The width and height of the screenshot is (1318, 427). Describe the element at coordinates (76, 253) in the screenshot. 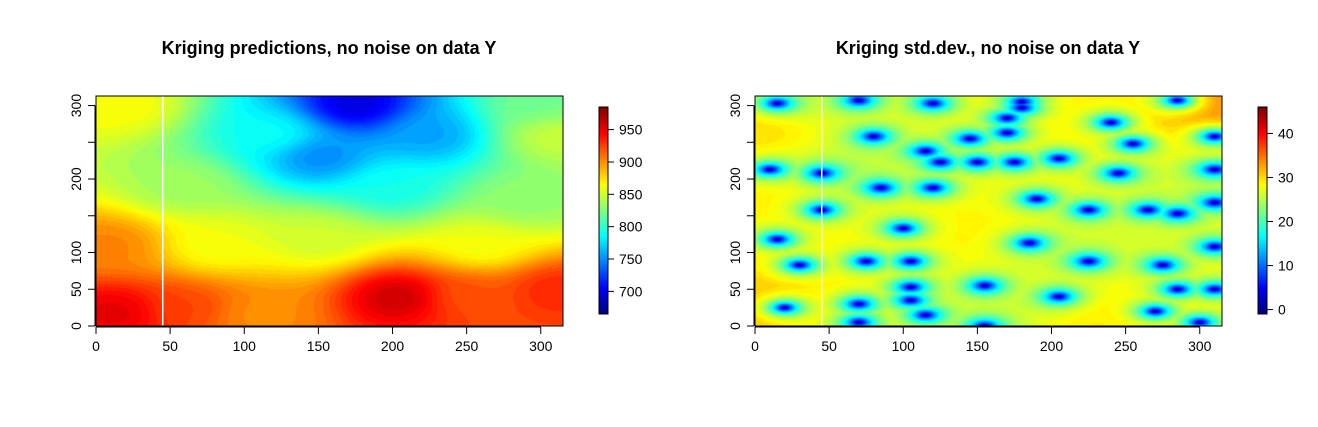

I see `predictions-y-tick-label: 100` at that location.